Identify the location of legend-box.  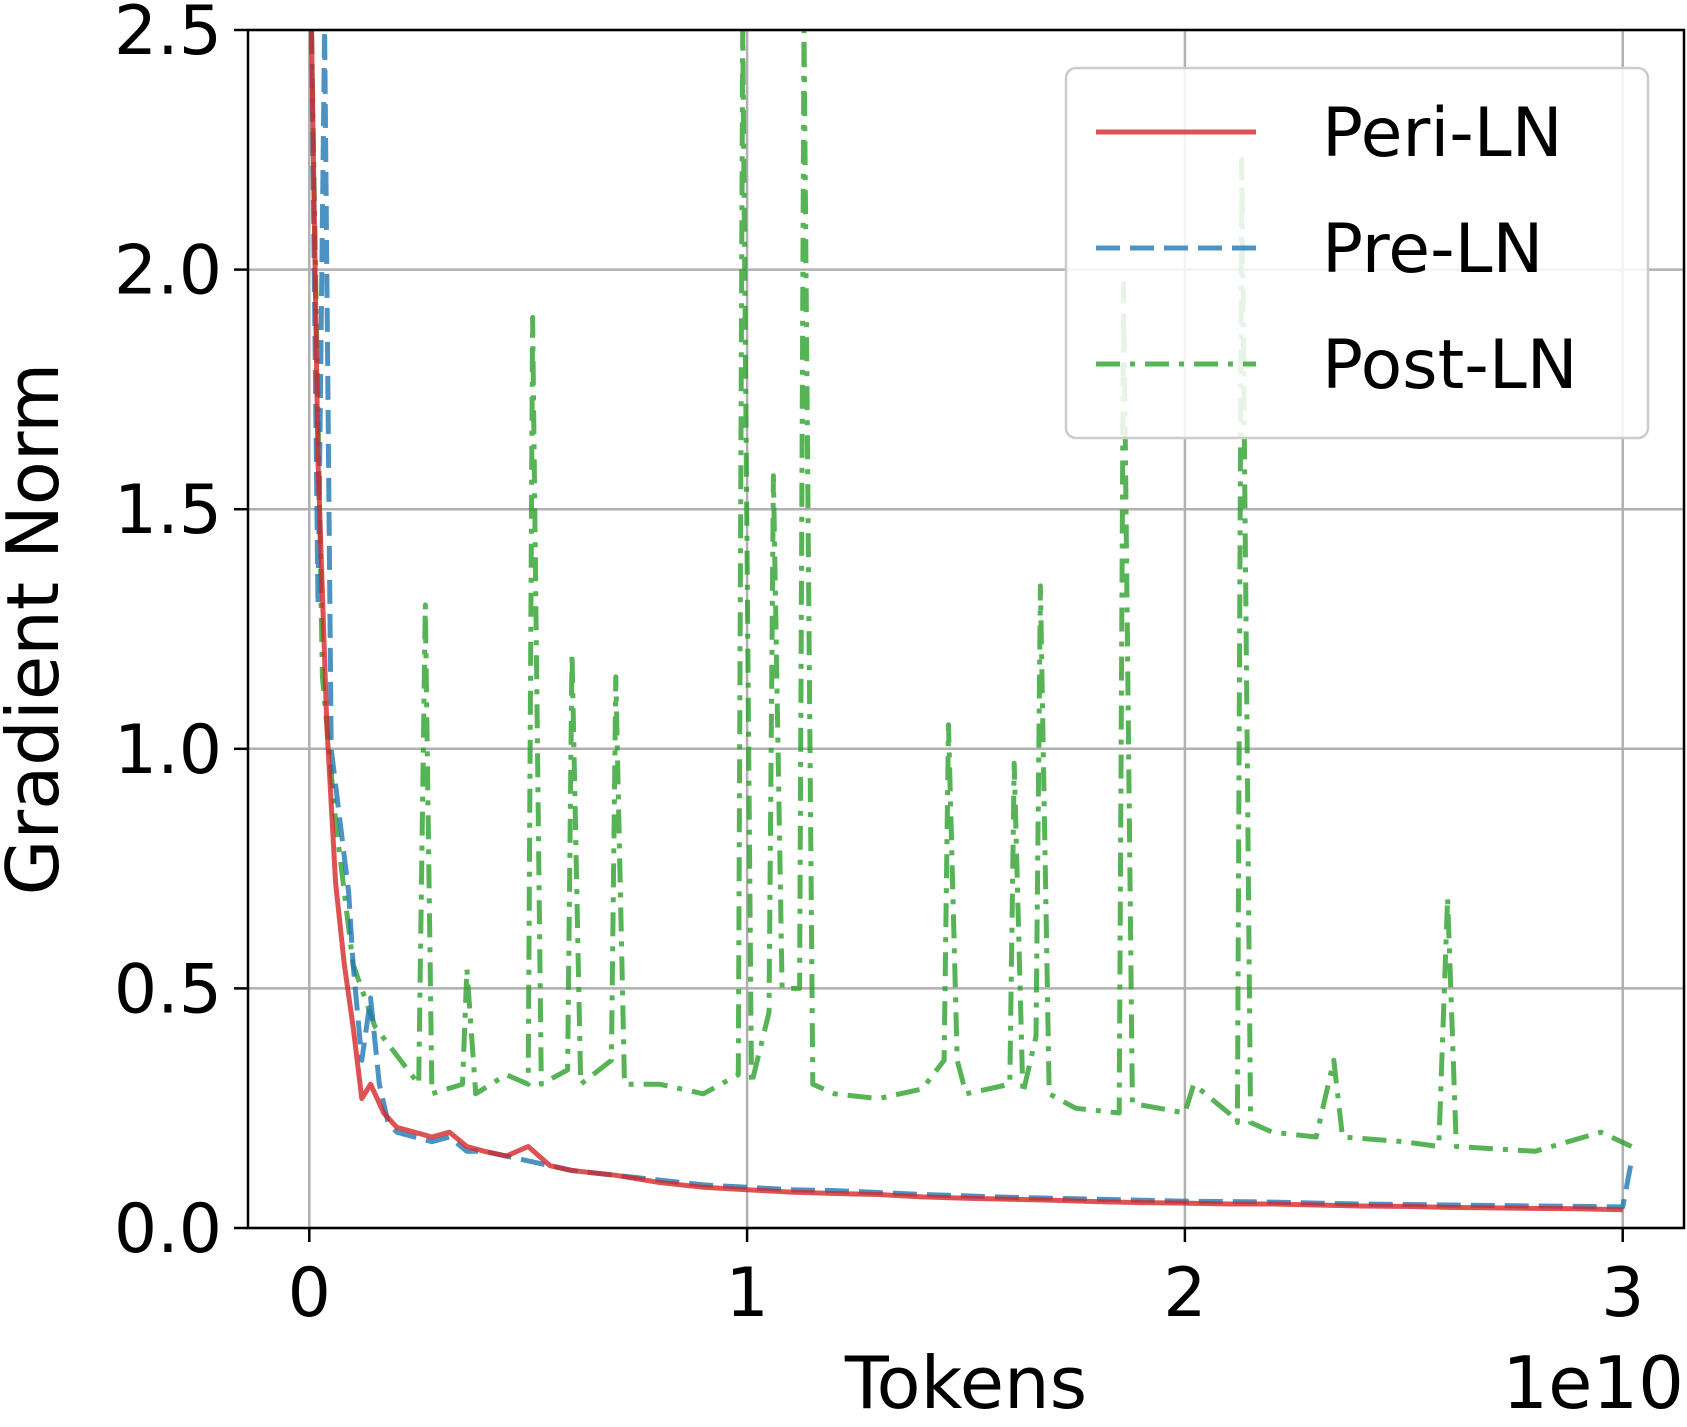
(1357, 253).